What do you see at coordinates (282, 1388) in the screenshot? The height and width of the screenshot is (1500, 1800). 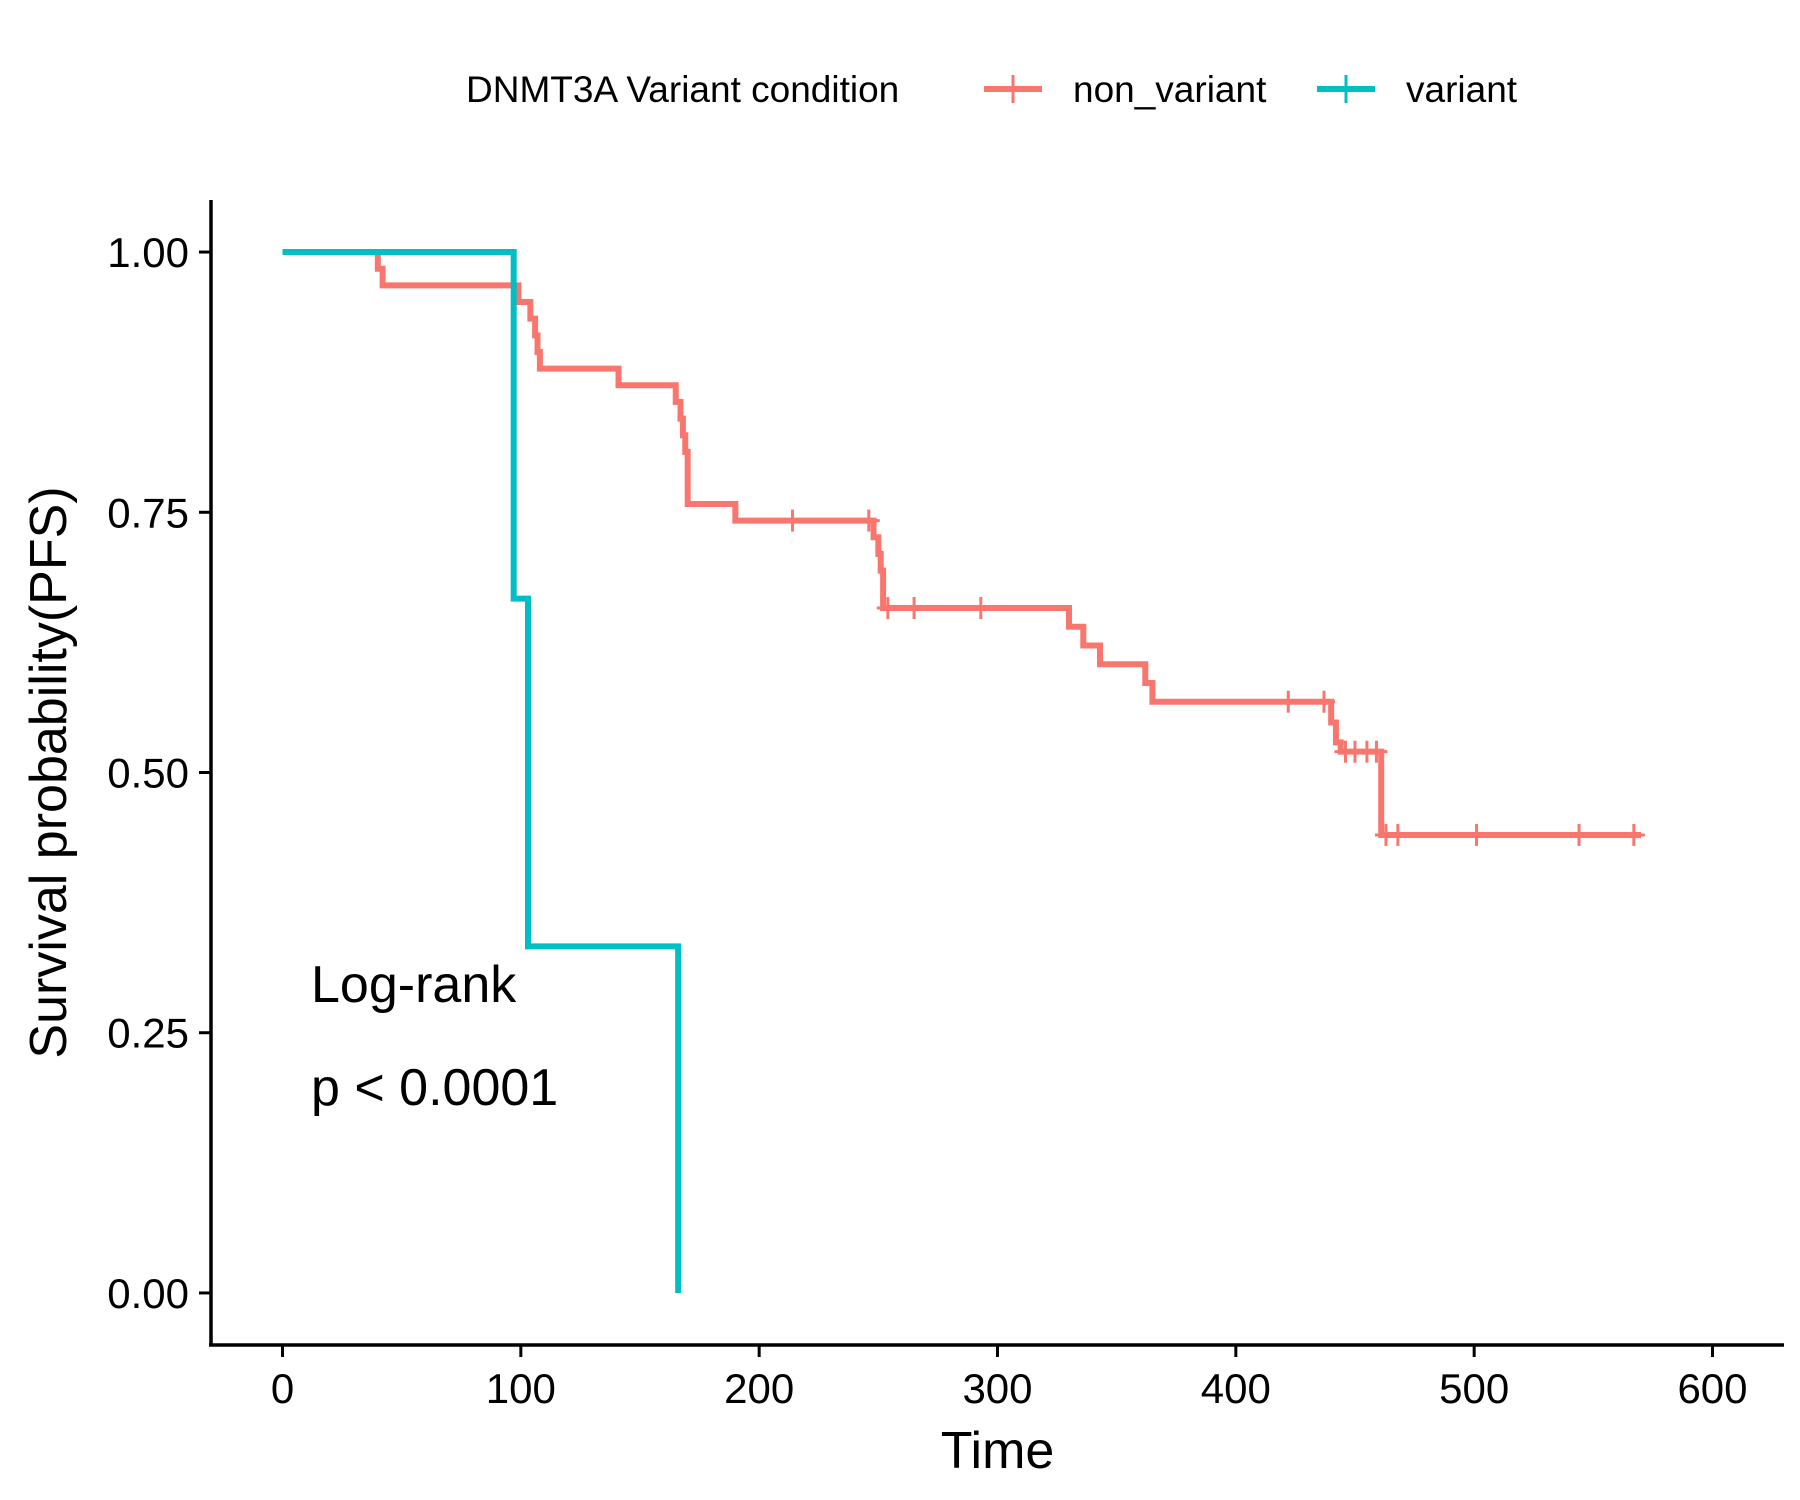 I see `x-tick-label: 0` at bounding box center [282, 1388].